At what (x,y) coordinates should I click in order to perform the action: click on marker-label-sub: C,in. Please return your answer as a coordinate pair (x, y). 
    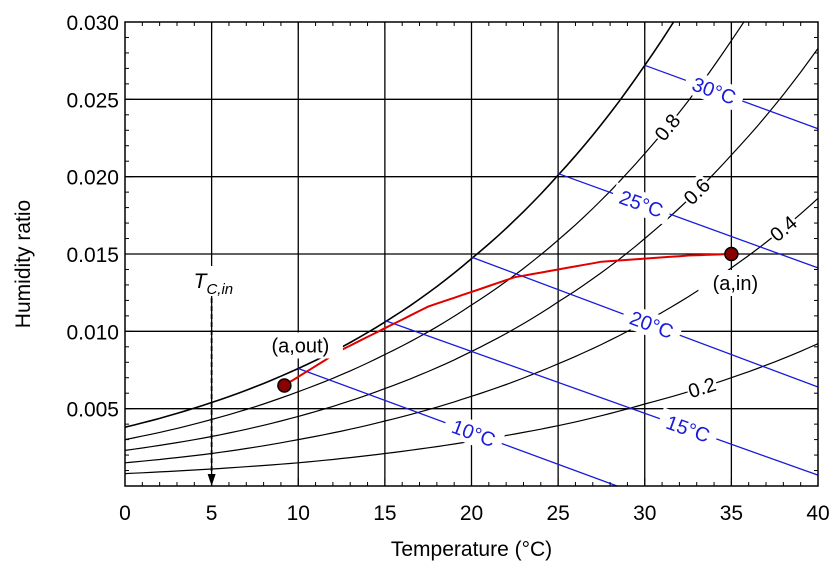
    Looking at the image, I should click on (219, 289).